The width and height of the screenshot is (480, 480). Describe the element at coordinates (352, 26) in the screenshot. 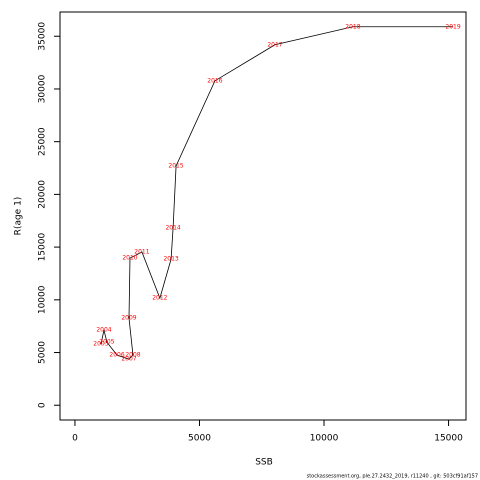

I see `point-label: 2018` at that location.